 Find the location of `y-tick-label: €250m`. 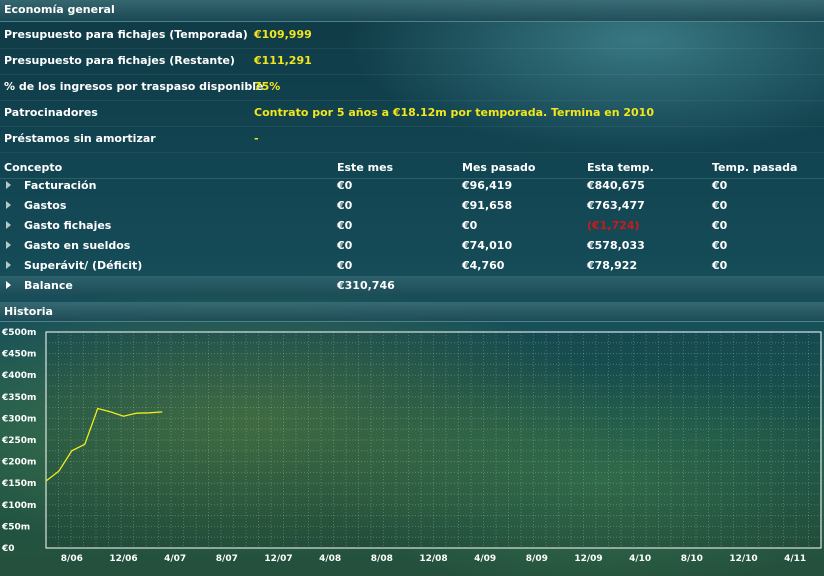

y-tick-label: €250m is located at coordinates (18, 441).